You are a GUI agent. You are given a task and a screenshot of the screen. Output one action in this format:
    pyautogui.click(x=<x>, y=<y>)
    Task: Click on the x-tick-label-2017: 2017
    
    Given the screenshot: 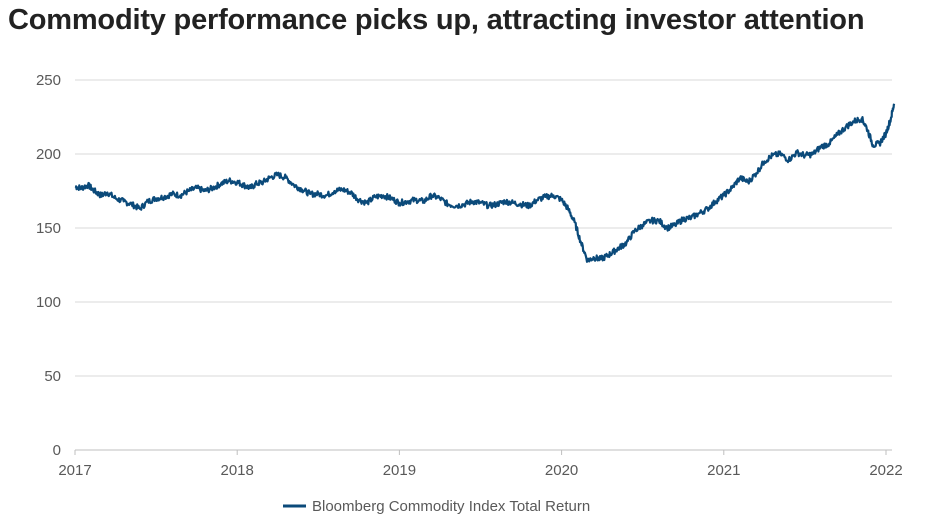 What is the action you would take?
    pyautogui.click(x=74, y=470)
    